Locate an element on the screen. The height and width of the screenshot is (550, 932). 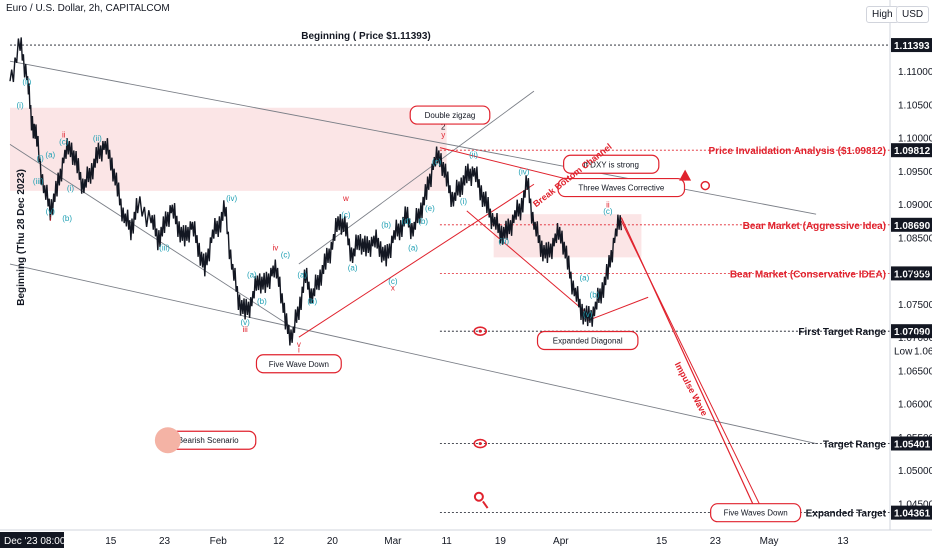
y-tick: 1.10500 is located at coordinates (915, 105).